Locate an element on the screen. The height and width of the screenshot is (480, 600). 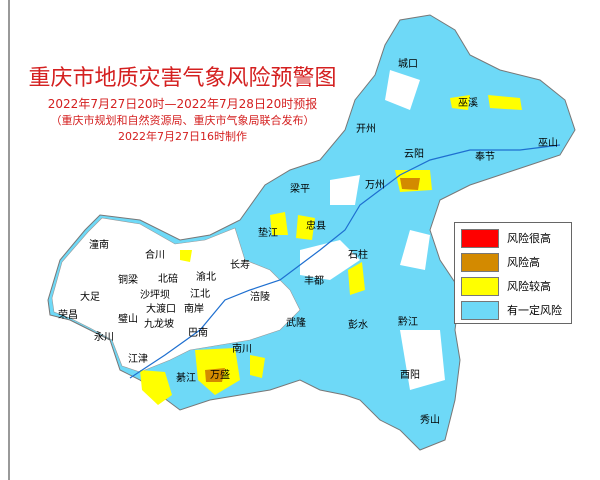
label-yubei: 渝北 is located at coordinates (206, 276).